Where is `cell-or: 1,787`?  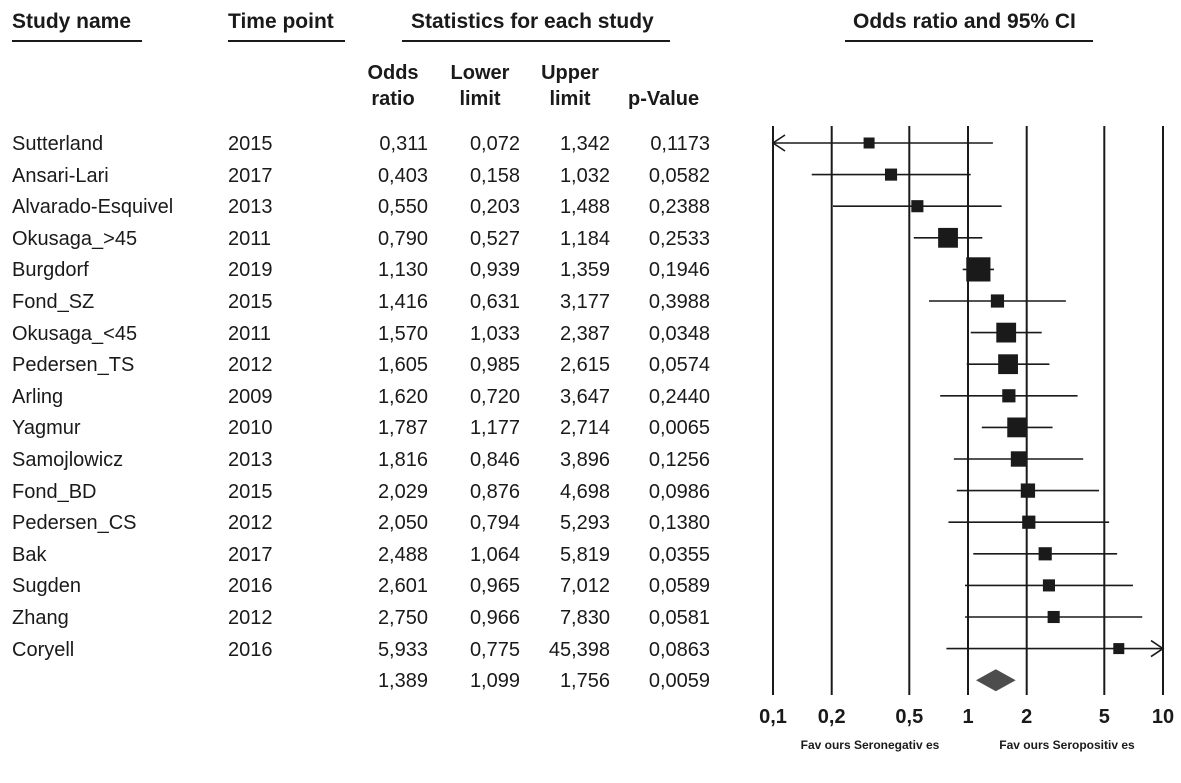 cell-or: 1,787 is located at coordinates (402, 428).